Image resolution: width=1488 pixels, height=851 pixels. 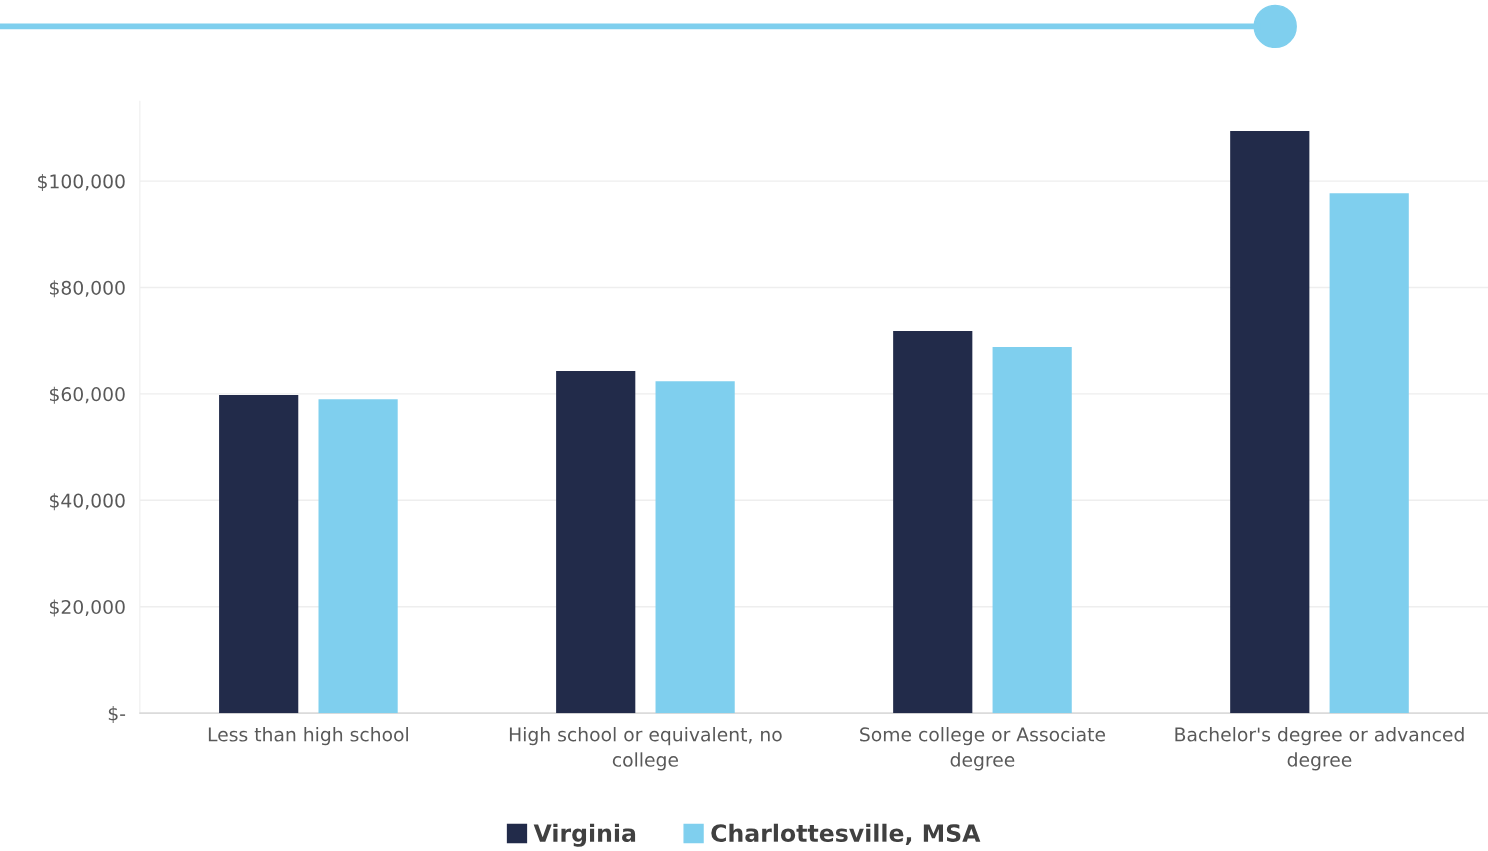 What do you see at coordinates (117, 715) in the screenshot?
I see `y-tick-label: $-` at bounding box center [117, 715].